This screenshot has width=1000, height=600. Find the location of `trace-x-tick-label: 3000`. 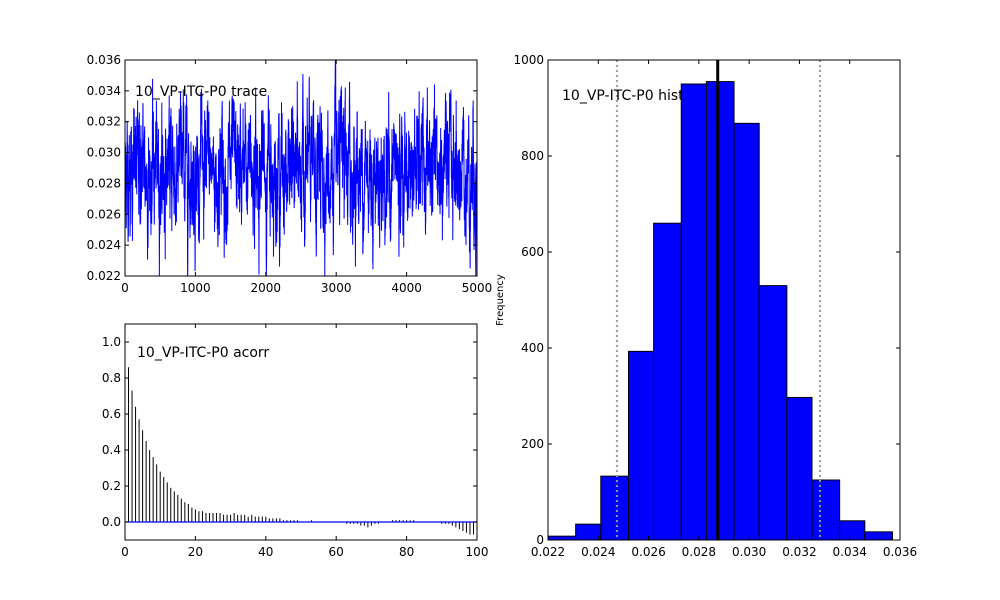

trace-x-tick-label: 3000 is located at coordinates (336, 288).